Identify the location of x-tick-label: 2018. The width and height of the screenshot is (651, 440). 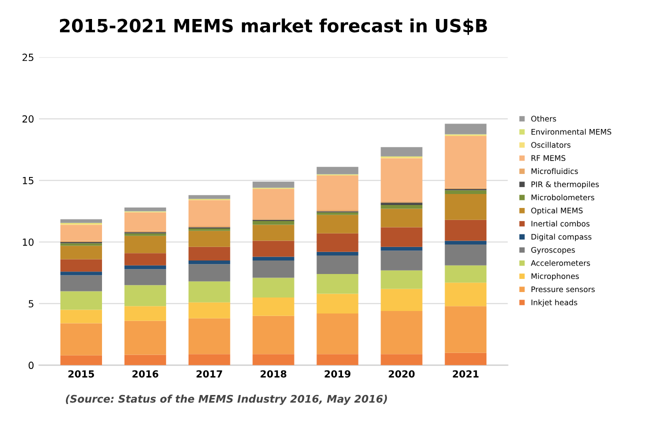
(273, 374).